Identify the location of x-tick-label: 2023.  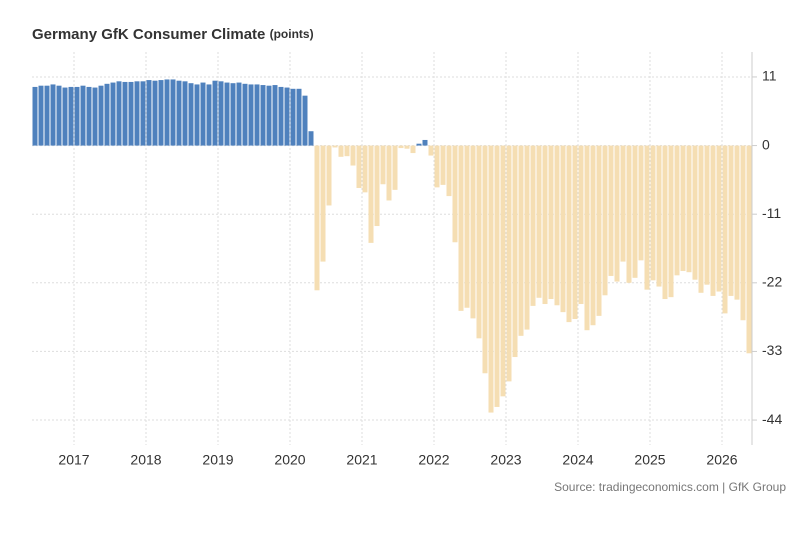
(505, 460).